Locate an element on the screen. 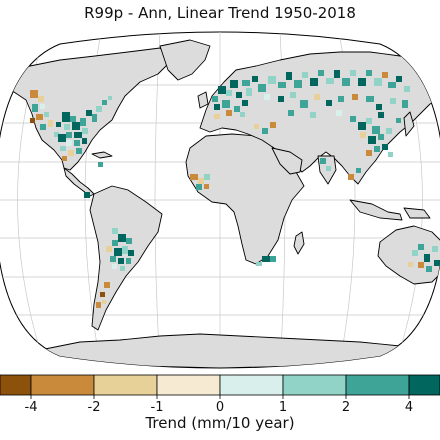 The height and width of the screenshot is (440, 440). colorbar: -4 -2 -1 0 1 2 4 is located at coordinates (220, 394).